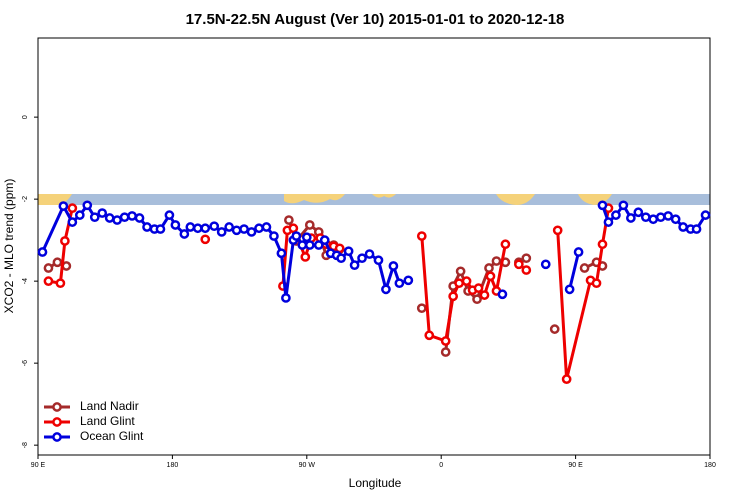 The height and width of the screenshot is (500, 750). What do you see at coordinates (25, 199) in the screenshot?
I see `y-tick-label: -2` at bounding box center [25, 199].